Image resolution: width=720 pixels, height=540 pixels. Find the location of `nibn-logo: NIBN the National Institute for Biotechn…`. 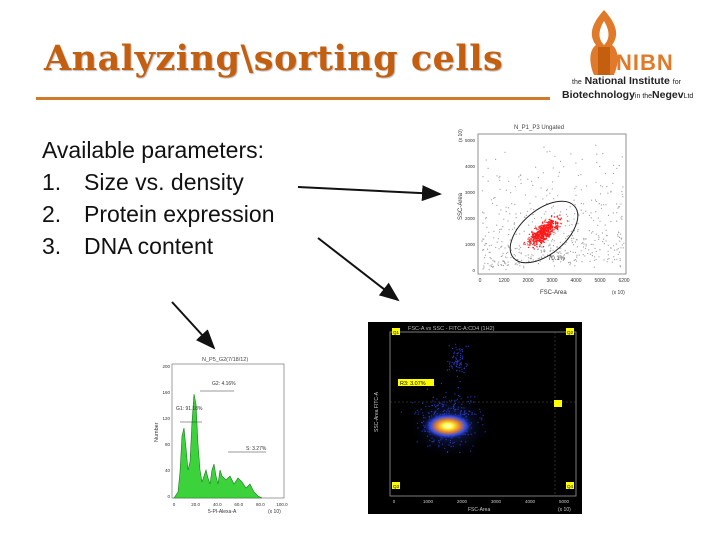

nibn-logo: NIBN the National Institute for Biotechn… is located at coordinates (638, 55).